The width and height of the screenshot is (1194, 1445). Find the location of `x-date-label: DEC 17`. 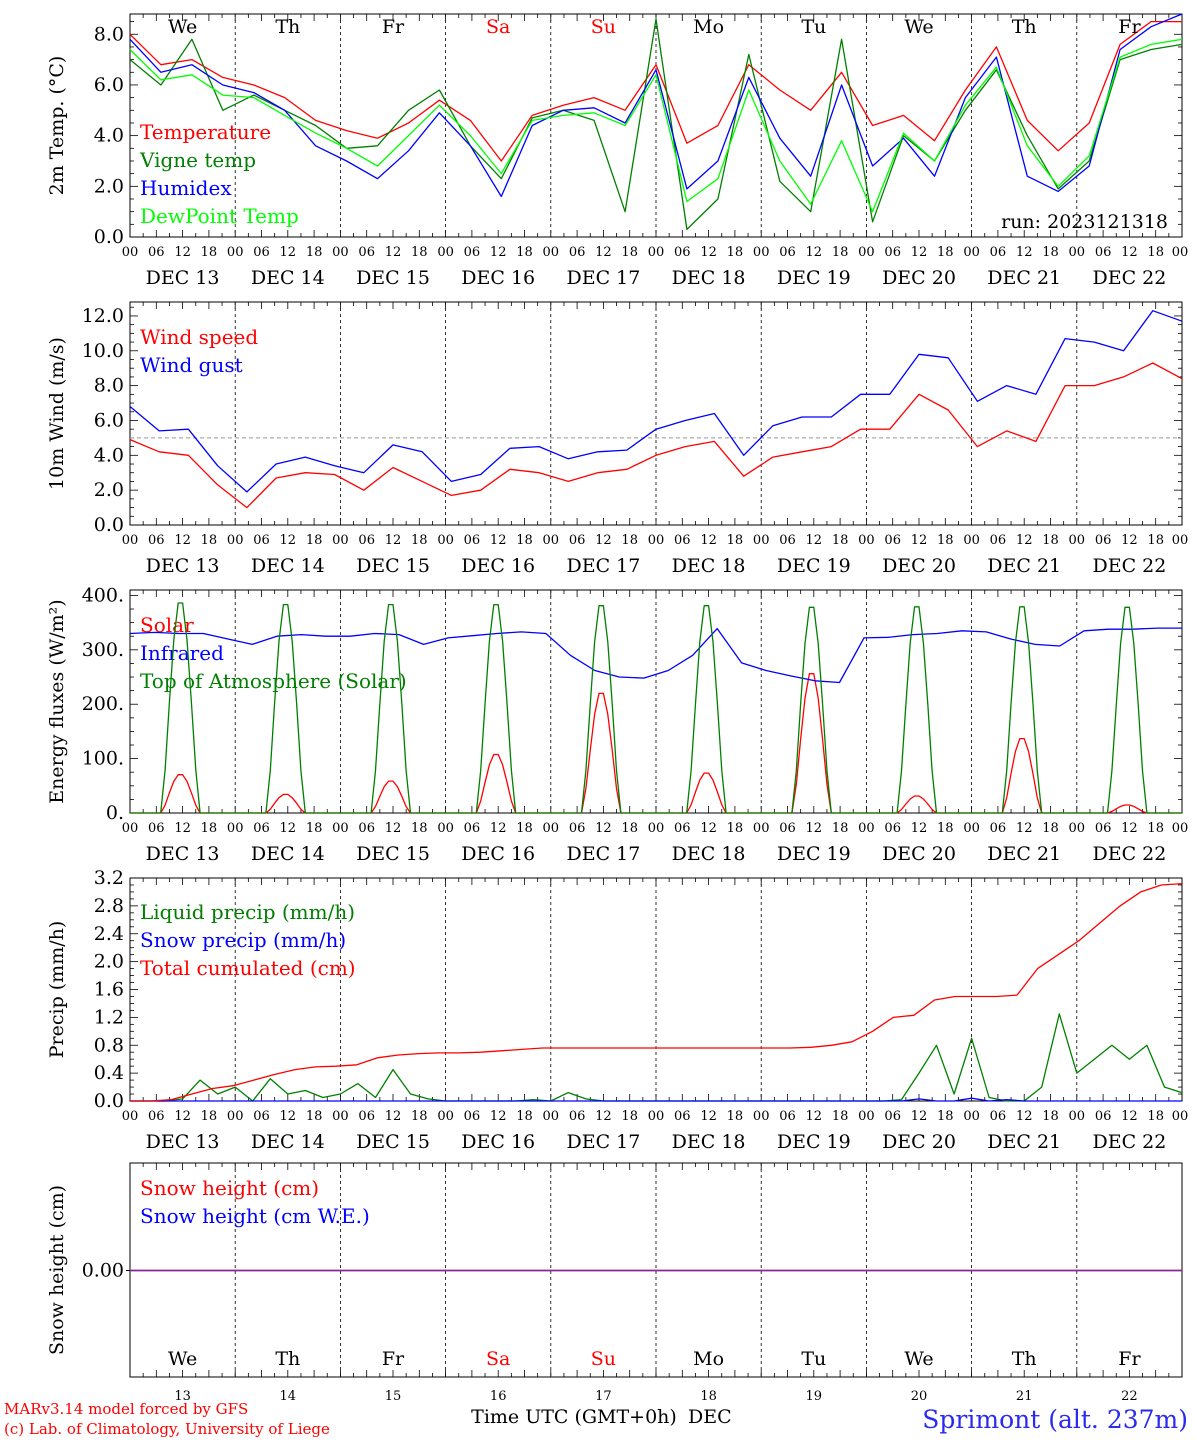

x-date-label: DEC 17 is located at coordinates (603, 278).